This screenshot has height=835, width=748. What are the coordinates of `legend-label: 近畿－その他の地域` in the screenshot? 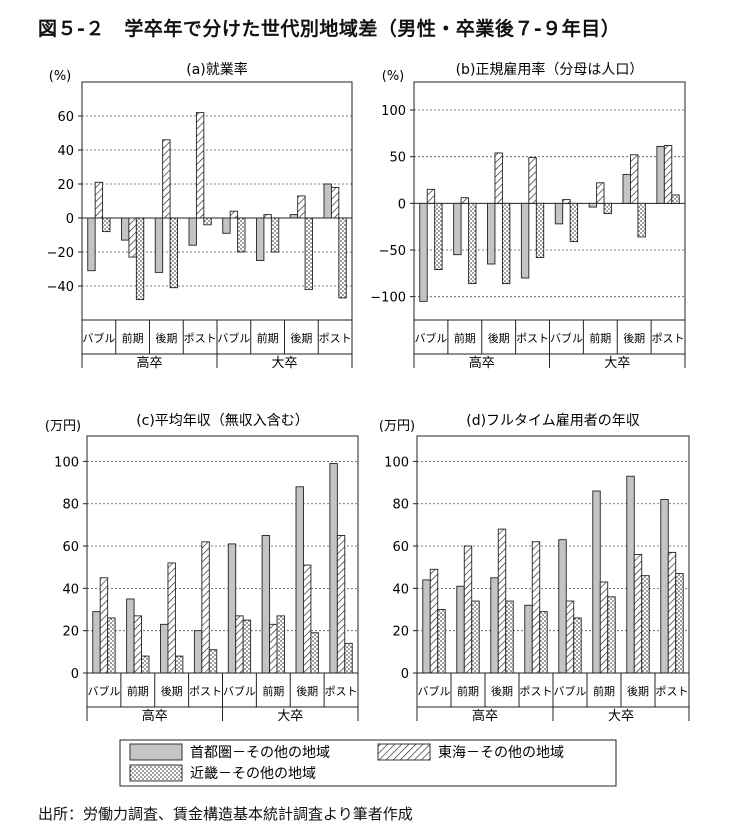 It's located at (253, 774).